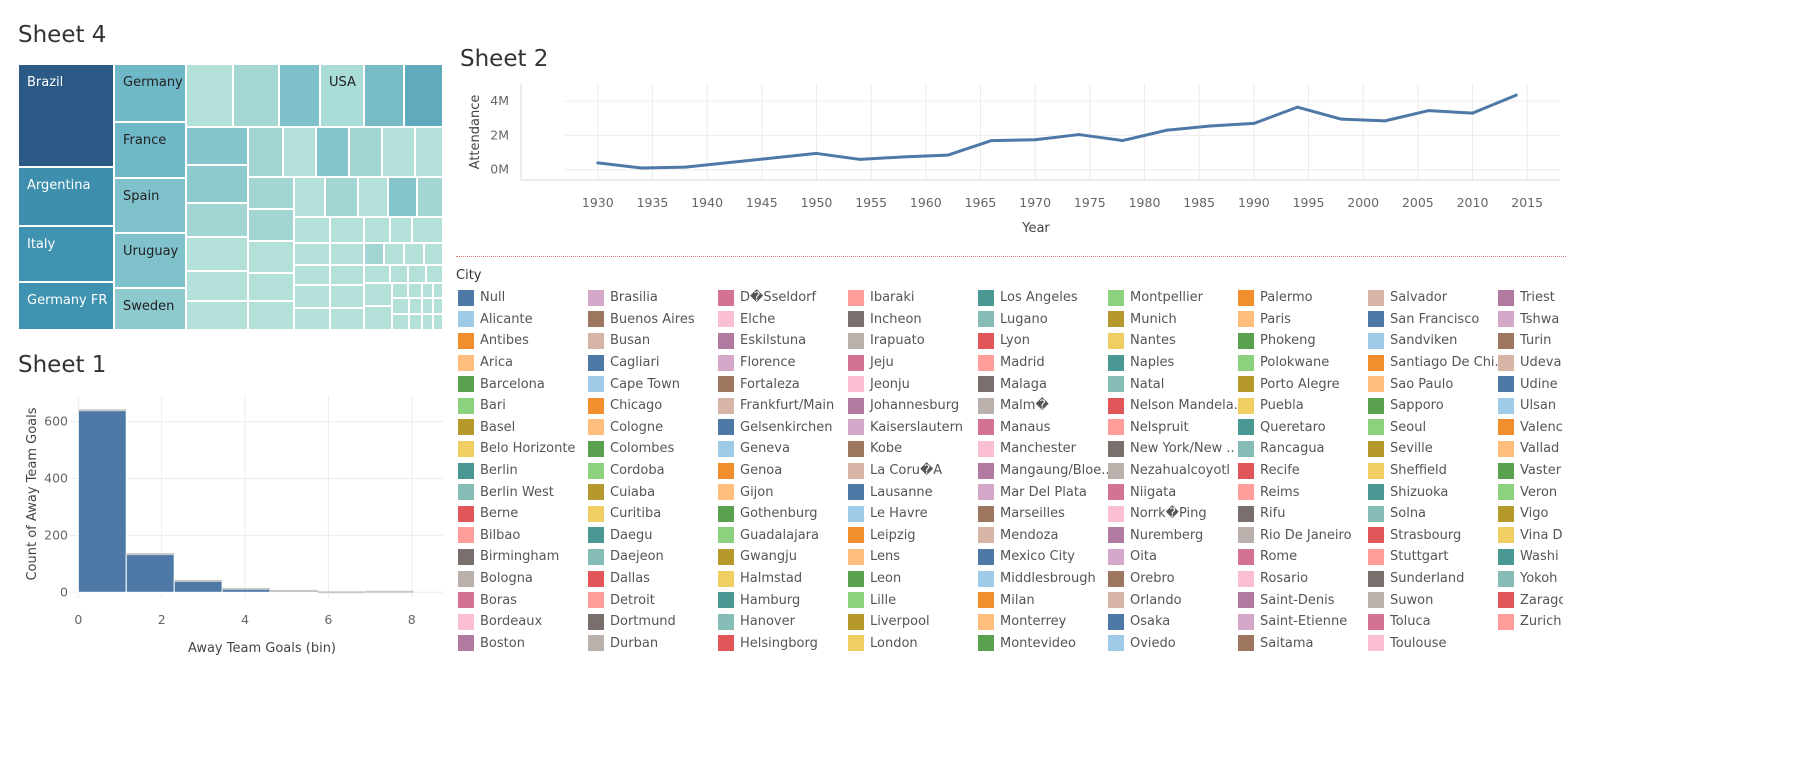  What do you see at coordinates (923, 363) in the screenshot?
I see `legend-item: Jeju` at bounding box center [923, 363].